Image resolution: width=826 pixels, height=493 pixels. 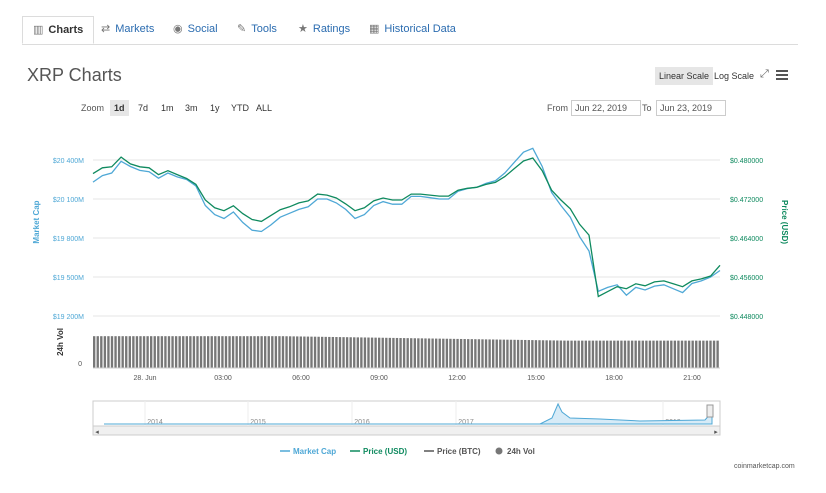 What do you see at coordinates (716, 432) in the screenshot?
I see `scroll-right-icon: ▸` at bounding box center [716, 432].